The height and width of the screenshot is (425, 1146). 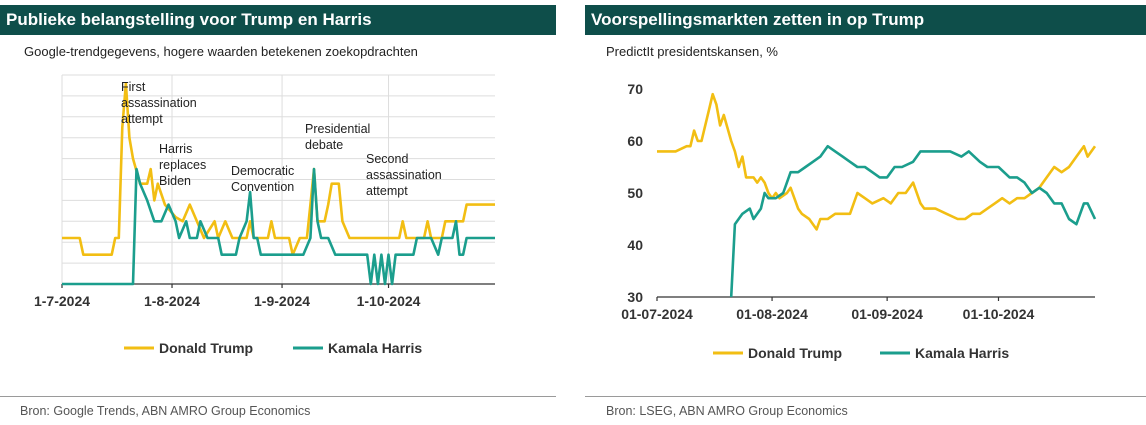 I want to click on annotation-label: Harris replaces Biden, so click(x=182, y=165).